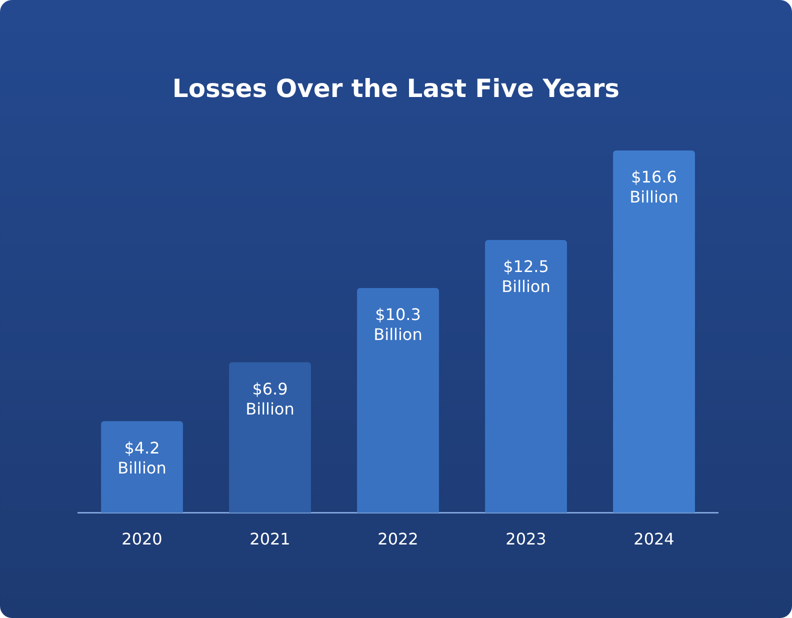 The height and width of the screenshot is (618, 792). Describe the element at coordinates (270, 539) in the screenshot. I see `x-tick-label: 2021` at that location.